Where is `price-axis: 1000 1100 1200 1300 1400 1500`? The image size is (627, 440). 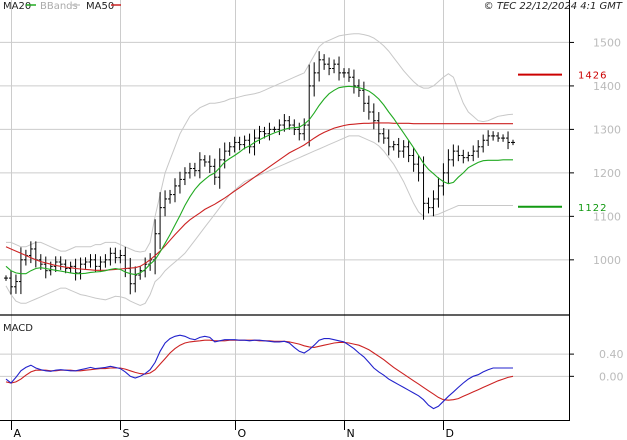
price-axis: 1000 1100 1200 1300 1400 1500 is located at coordinates (595, 151).